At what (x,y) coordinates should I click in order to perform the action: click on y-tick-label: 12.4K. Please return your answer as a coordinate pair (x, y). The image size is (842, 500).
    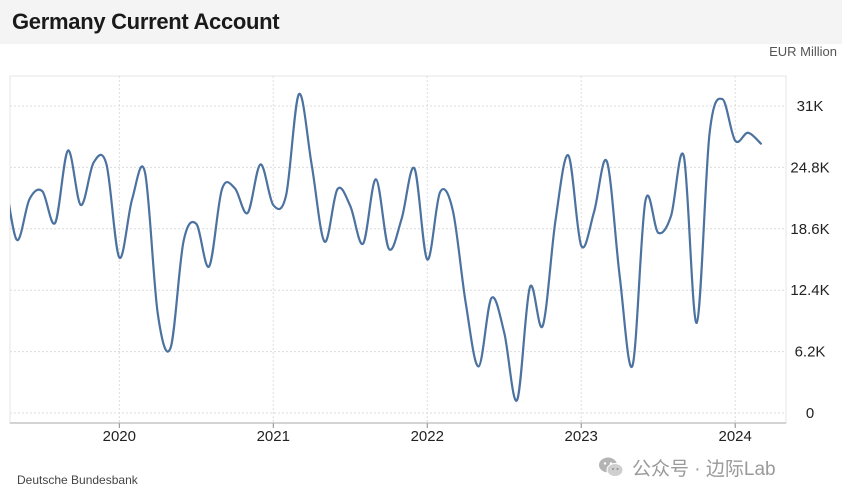
    Looking at the image, I should click on (809, 290).